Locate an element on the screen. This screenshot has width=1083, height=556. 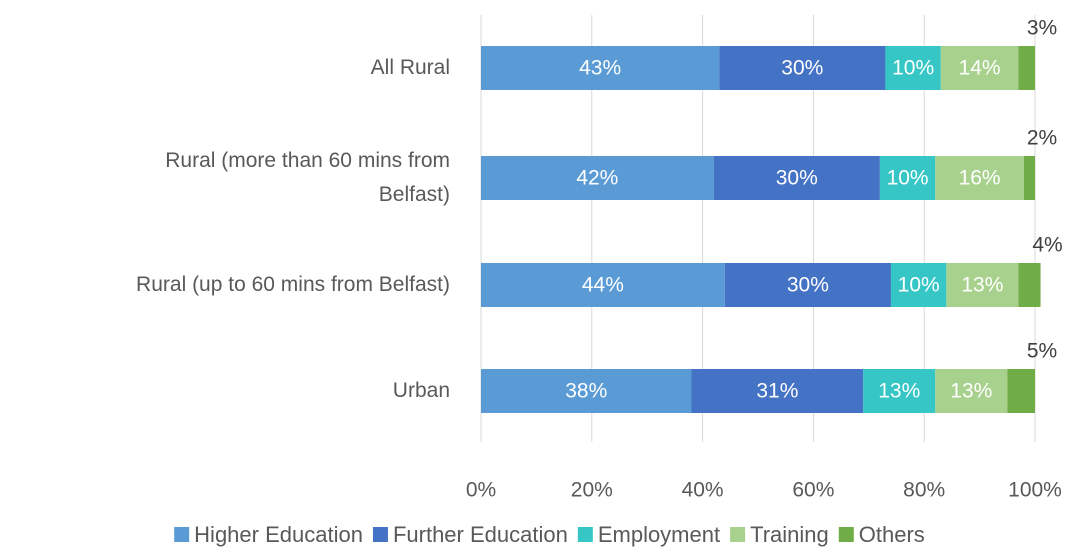
data-label: 4% is located at coordinates (1047, 245).